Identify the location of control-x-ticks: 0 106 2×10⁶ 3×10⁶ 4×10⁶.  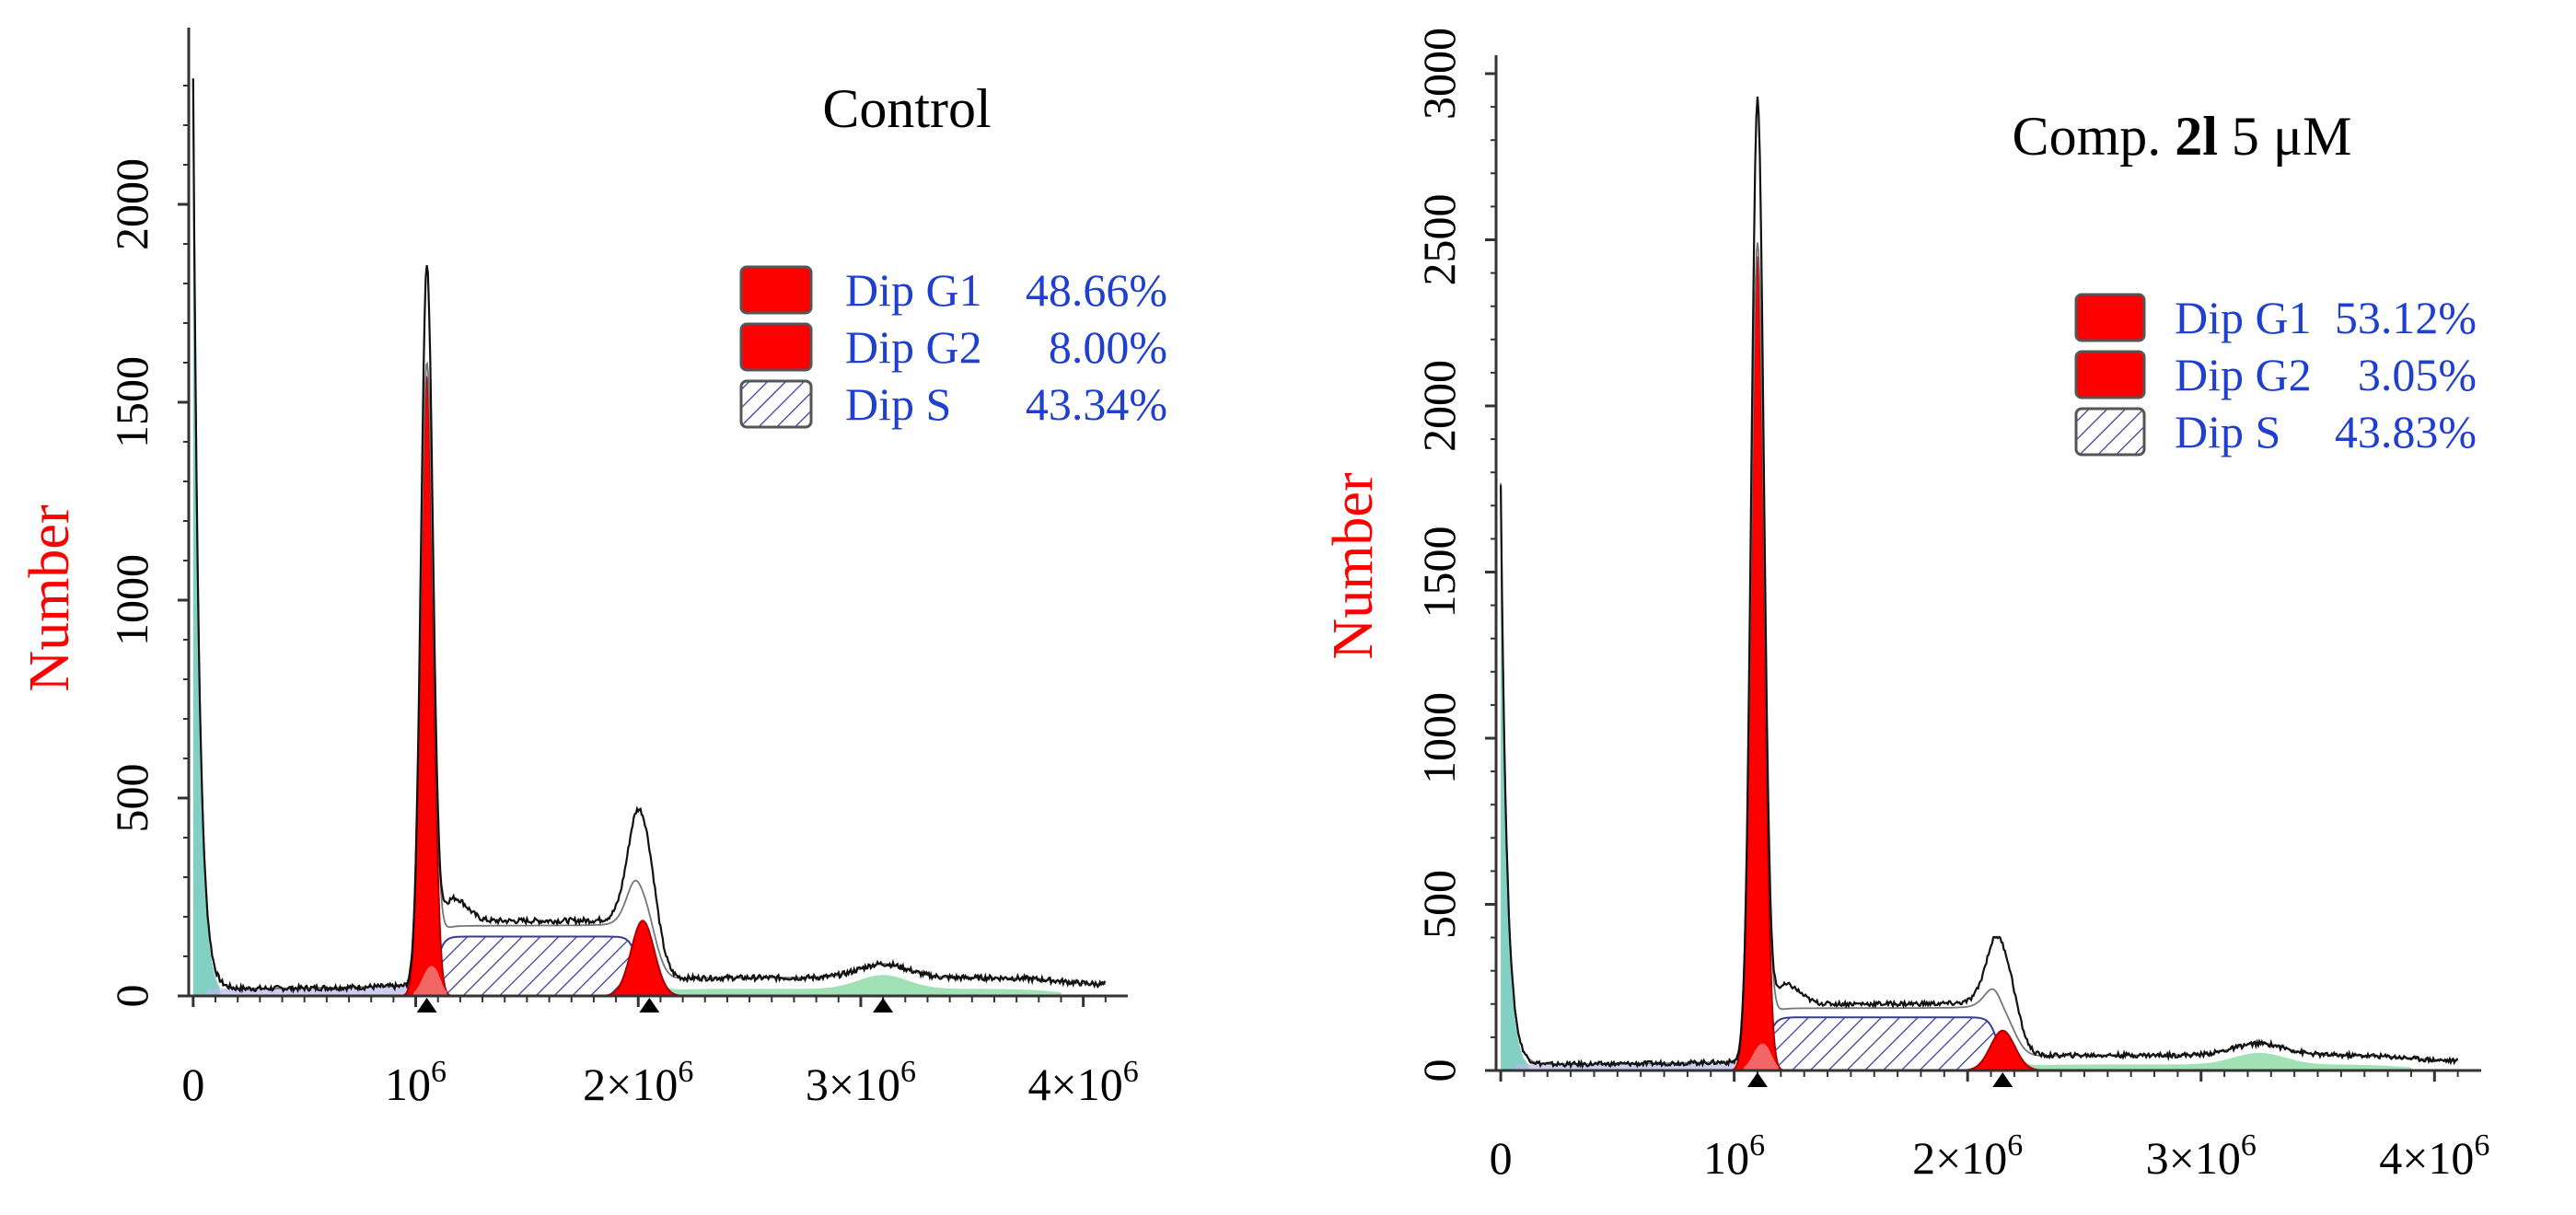
(660, 1053).